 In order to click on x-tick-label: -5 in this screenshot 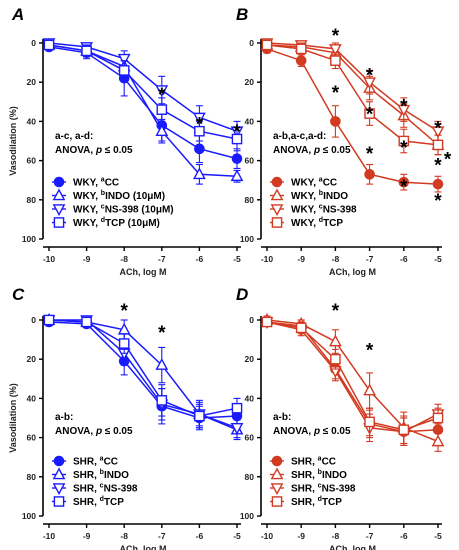, I will do `click(237, 536)`.